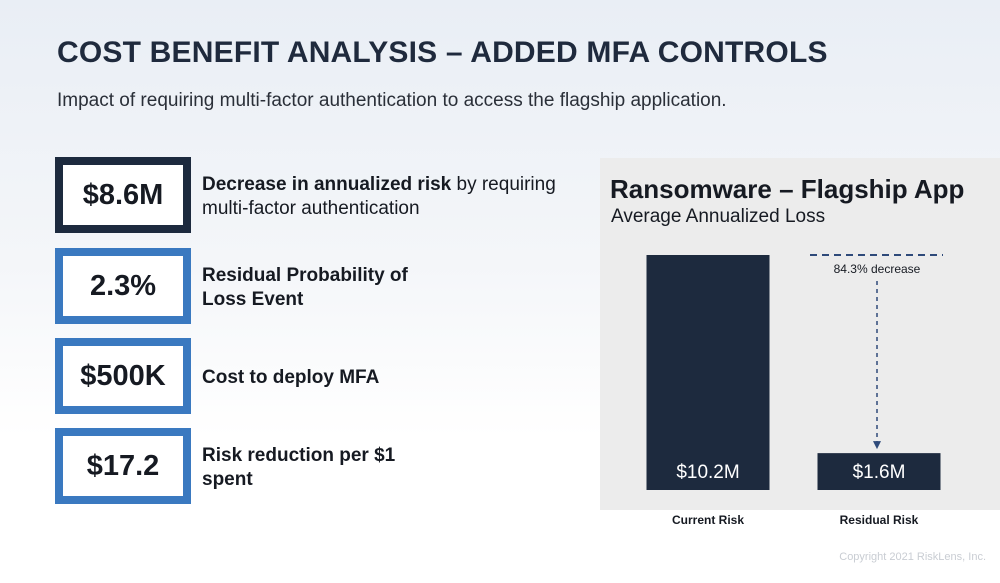 The width and height of the screenshot is (1000, 583). I want to click on metric-deploy-cost: $500K Cost to deploy MFA, so click(322, 378).